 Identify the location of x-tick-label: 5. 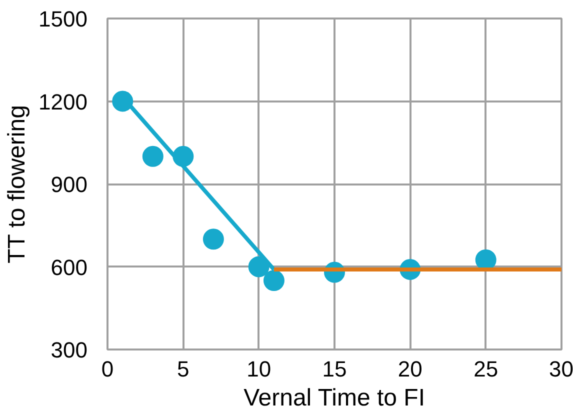
(183, 369).